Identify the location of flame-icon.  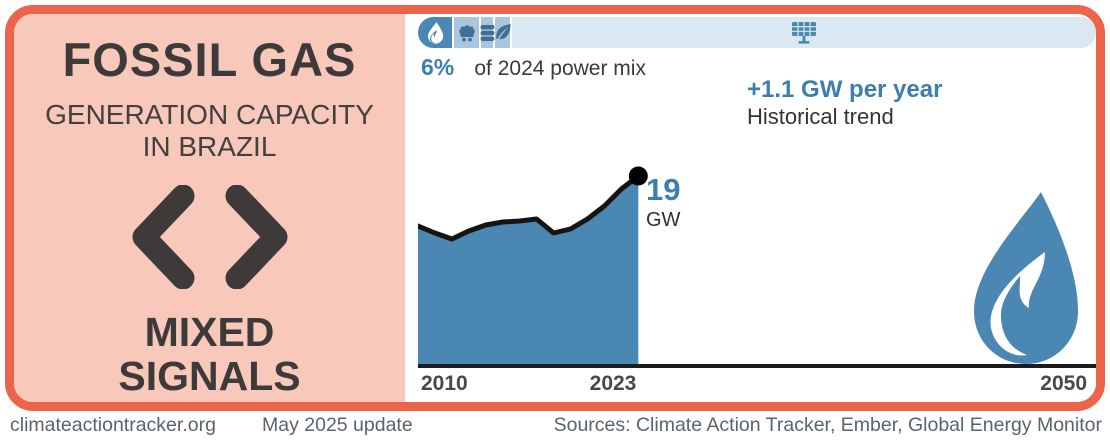
(435, 32).